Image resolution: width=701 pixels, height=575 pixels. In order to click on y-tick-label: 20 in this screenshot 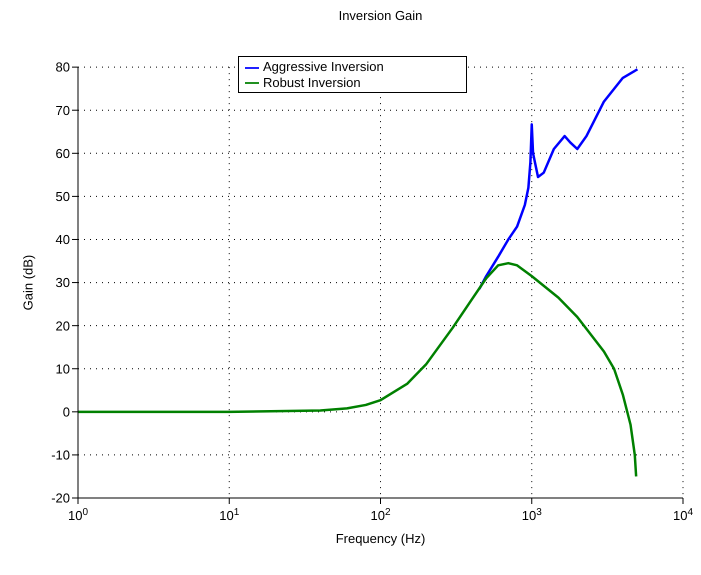, I will do `click(63, 326)`.